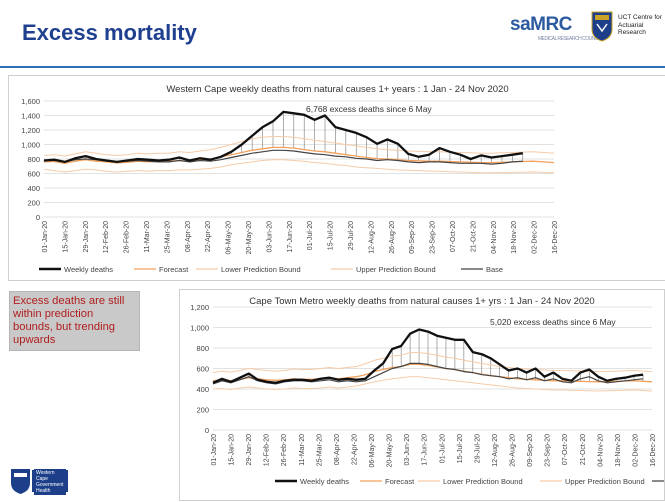 Image resolution: width=665 pixels, height=502 pixels. Describe the element at coordinates (640, 25) in the screenshot. I see `uct-logo-text: UCT Centre for Actuarial Research` at that location.